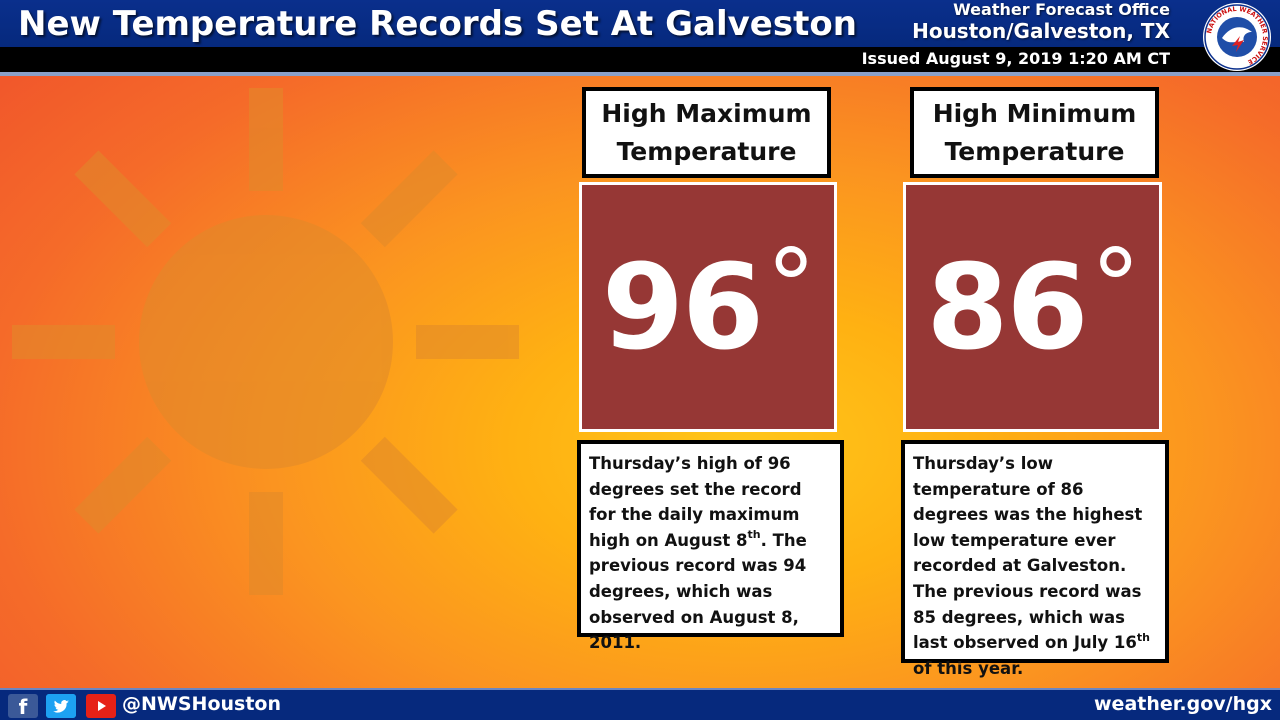 This screenshot has width=1280, height=720. What do you see at coordinates (1061, 9) in the screenshot?
I see `office-name: Weather Forecast Office` at bounding box center [1061, 9].